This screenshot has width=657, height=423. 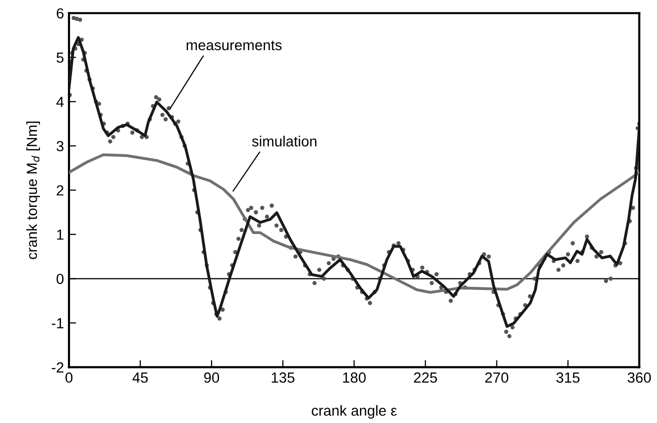 I want to click on y-tick-label: 3, so click(x=60, y=146).